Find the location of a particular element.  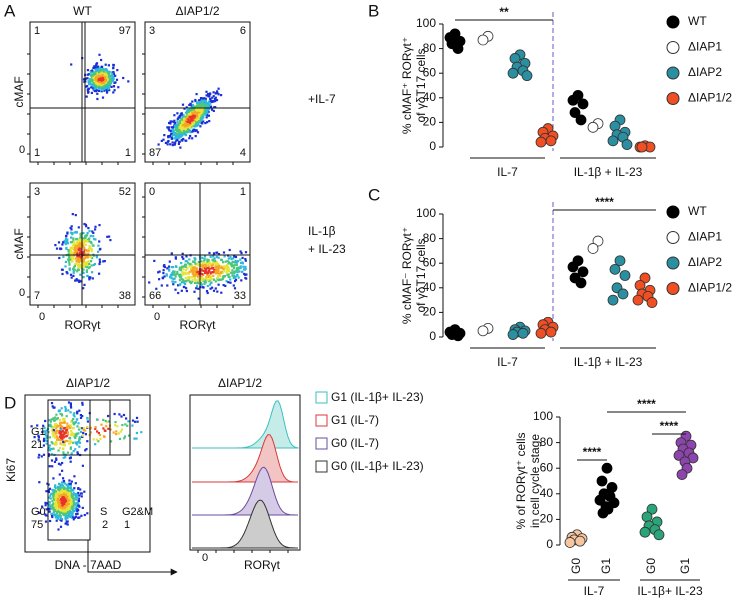

legend-swatch is located at coordinates (321, 466).